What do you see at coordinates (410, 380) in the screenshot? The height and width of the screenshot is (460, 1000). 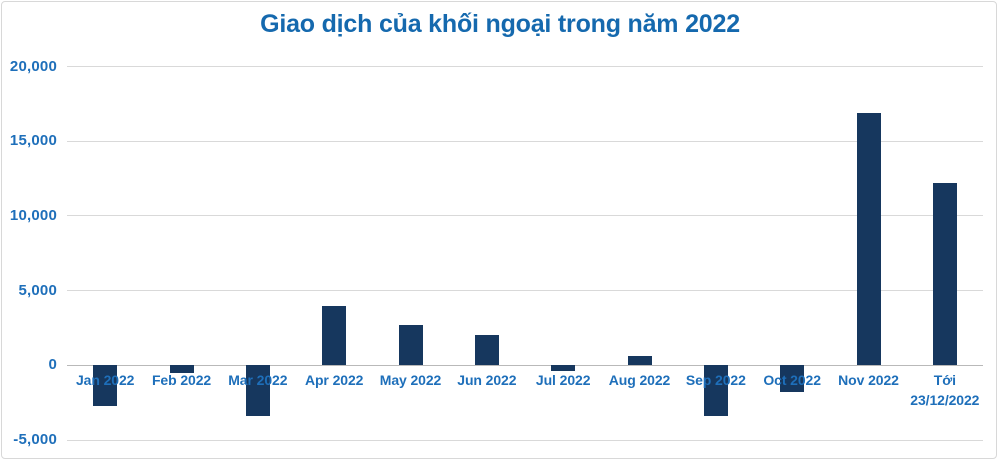 I see `x-axis-category-label: May 2022` at bounding box center [410, 380].